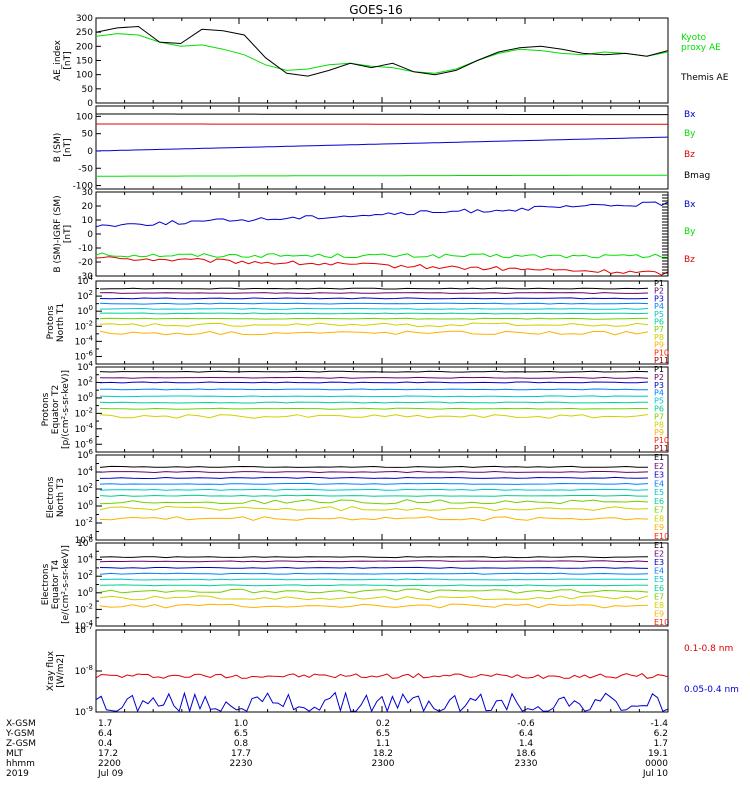 This screenshot has width=750, height=800. Describe the element at coordinates (68, 147) in the screenshot. I see `b-sm-y-label-line: [nT]` at that location.